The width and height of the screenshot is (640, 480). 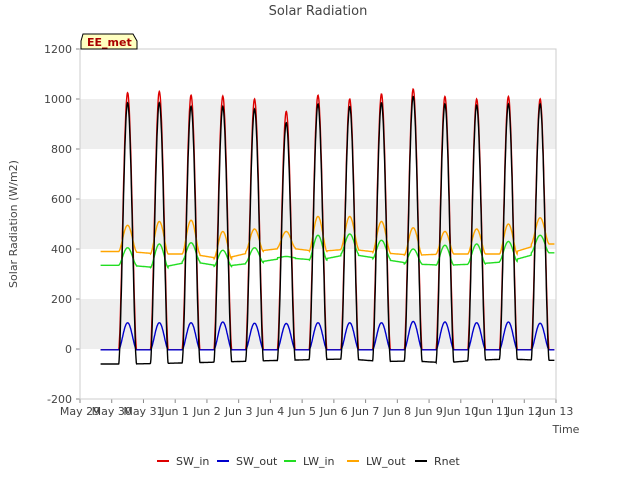 I want to click on x-tick-label: Jun 4, so click(x=270, y=411).